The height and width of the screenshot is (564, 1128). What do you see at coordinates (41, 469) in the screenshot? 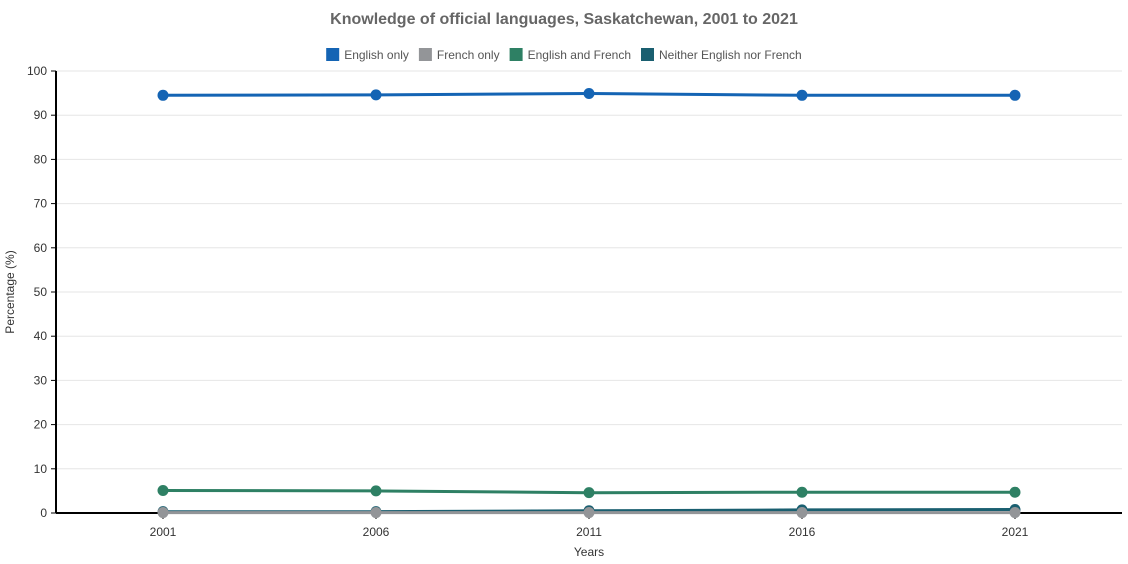
I see `y-tick-label: 10` at bounding box center [41, 469].